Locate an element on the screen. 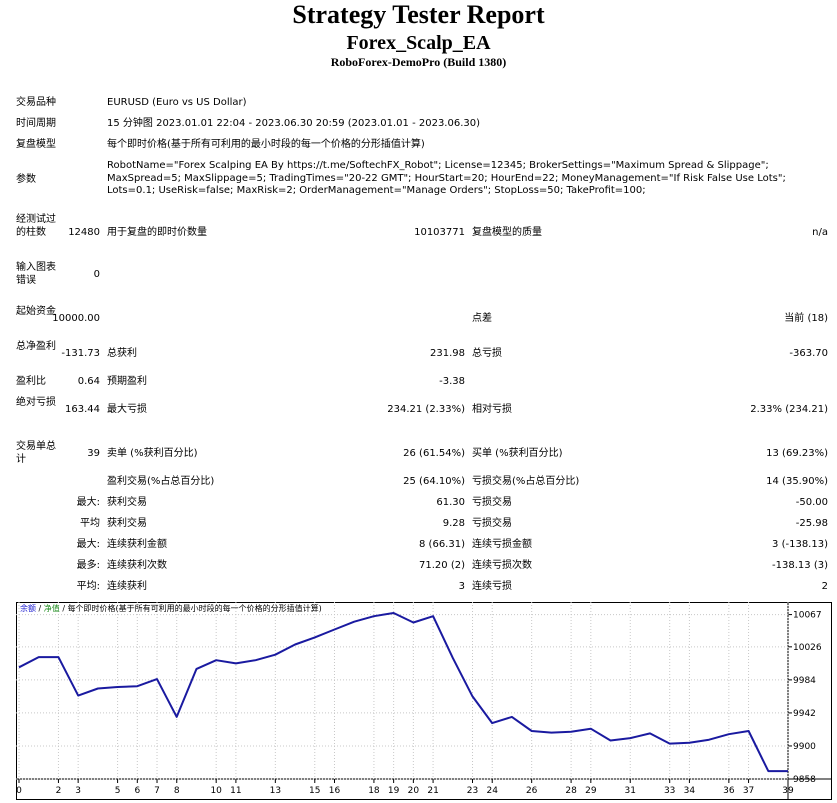 This screenshot has height=803, width=837. model-value: 每个即时价格(基于所有可利用的最小时段的每一个价格的分形插值计算) is located at coordinates (266, 144).